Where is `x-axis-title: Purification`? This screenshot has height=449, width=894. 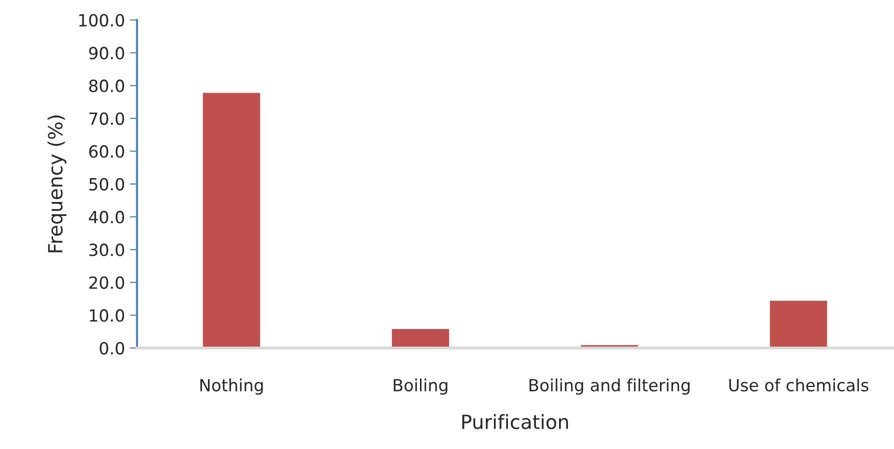 x-axis-title: Purification is located at coordinates (515, 422).